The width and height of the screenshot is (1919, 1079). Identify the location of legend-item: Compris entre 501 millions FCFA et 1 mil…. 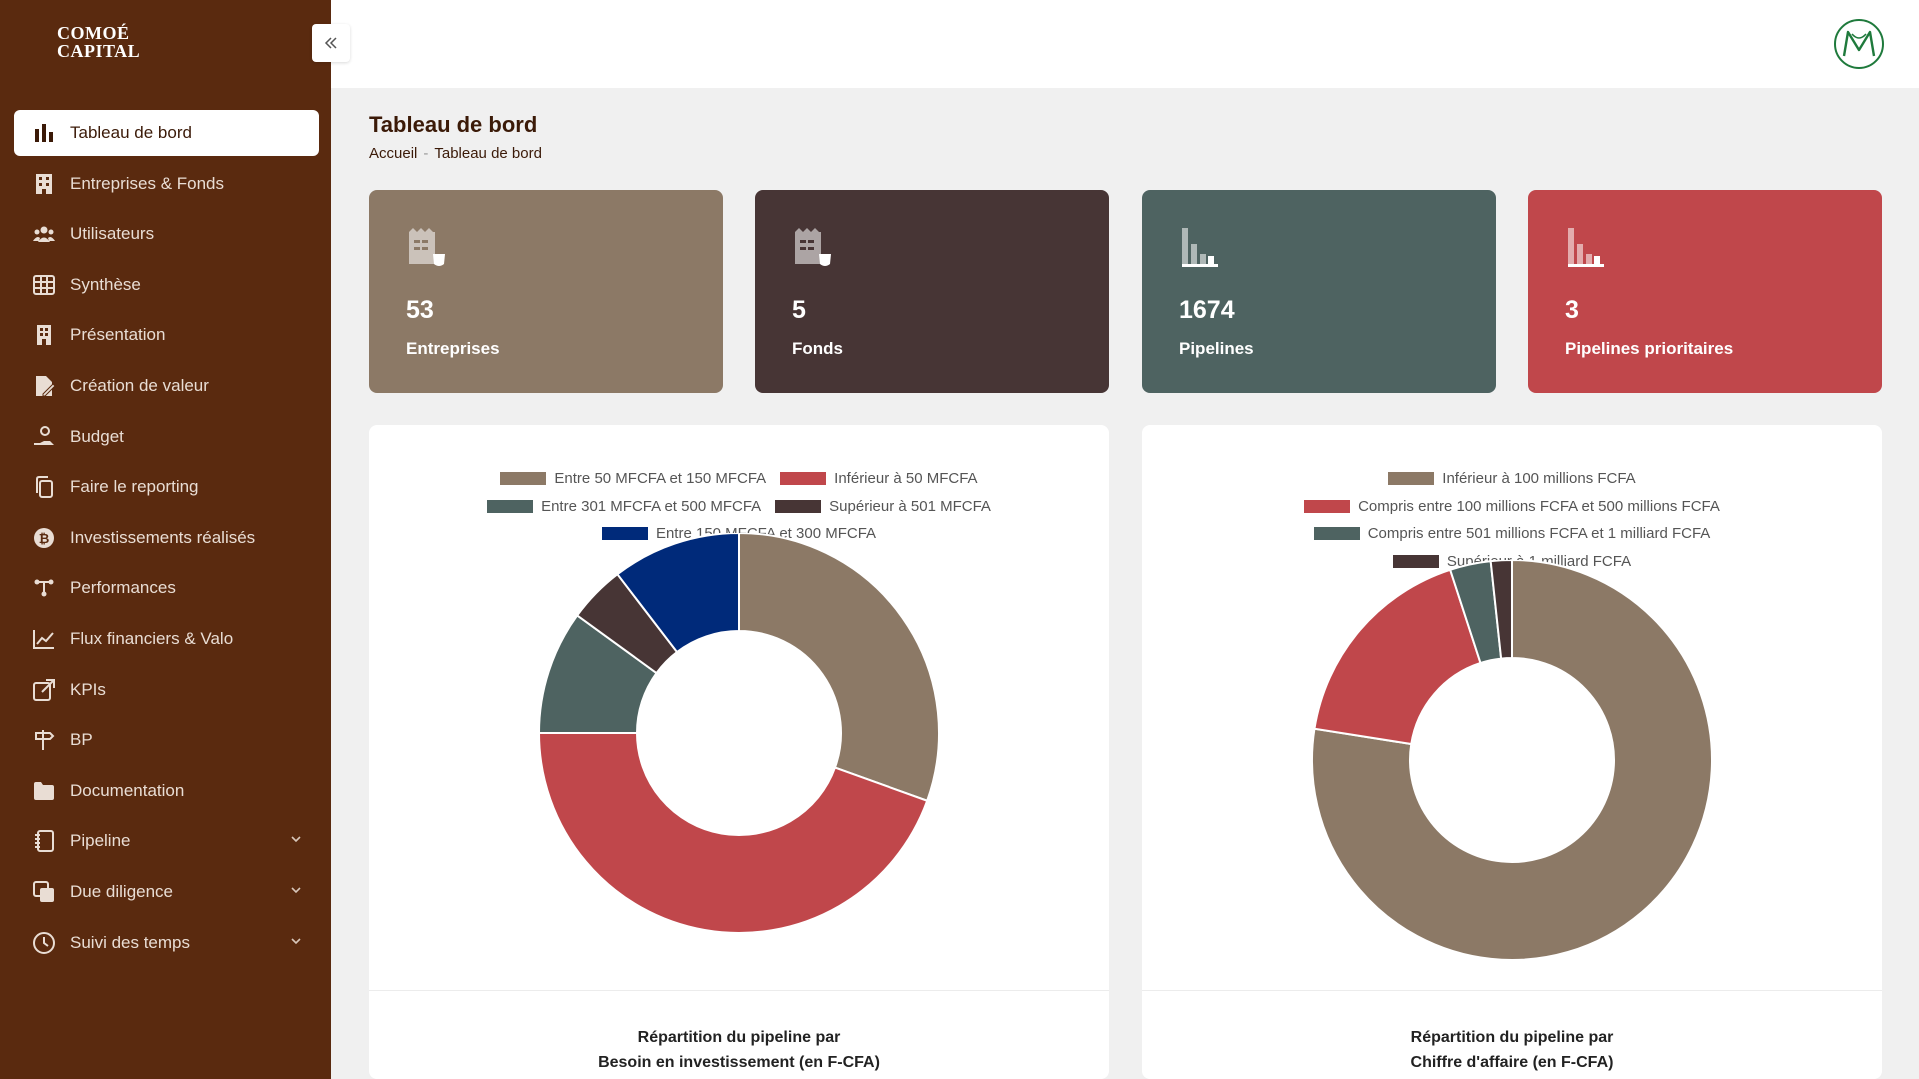
(1512, 534).